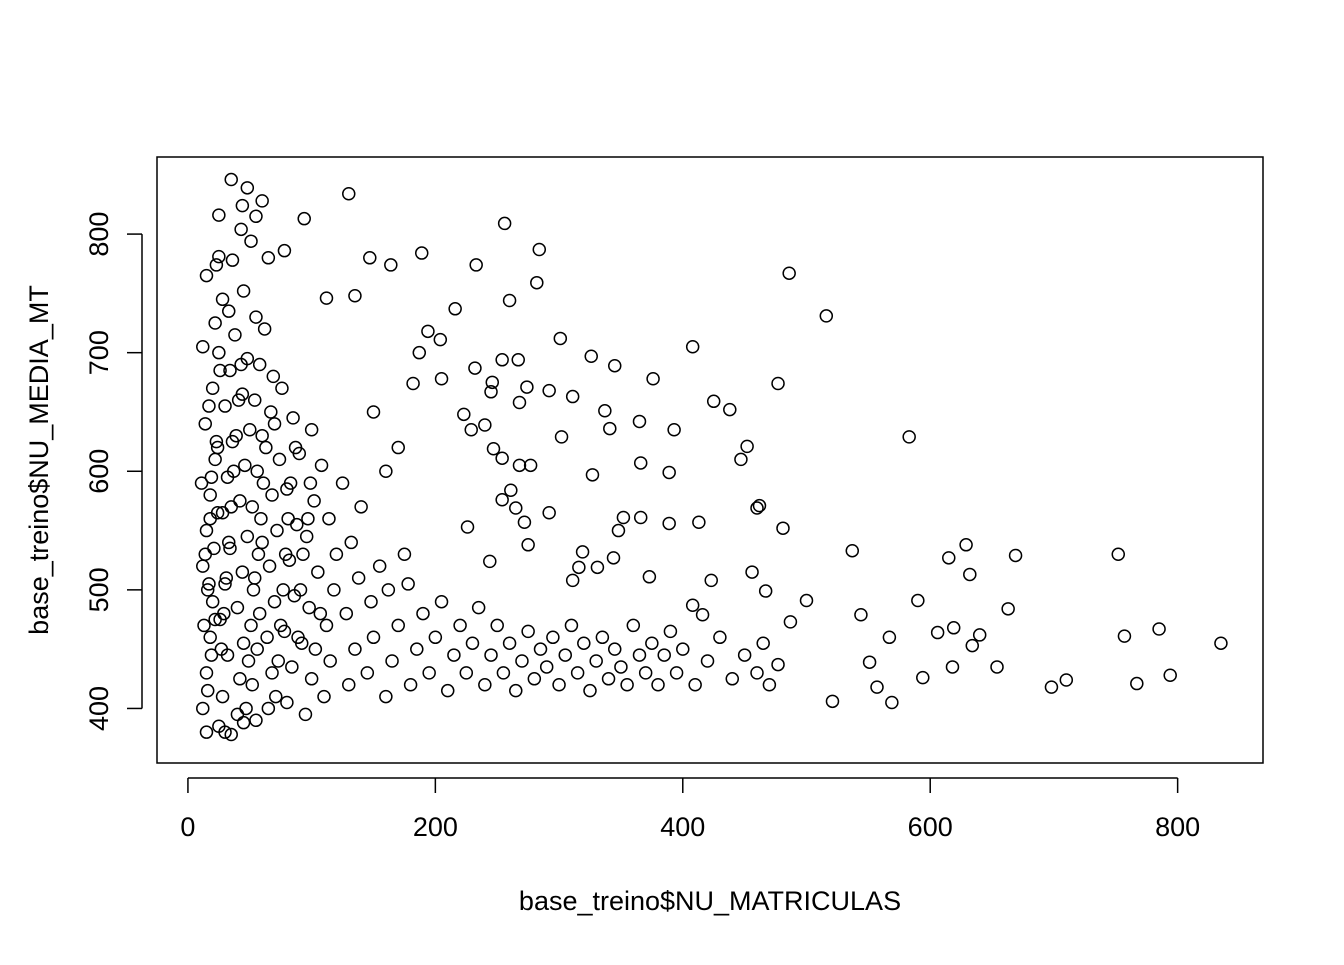 Image resolution: width=1344 pixels, height=965 pixels. What do you see at coordinates (682, 827) in the screenshot?
I see `x-tick-label: 400` at bounding box center [682, 827].